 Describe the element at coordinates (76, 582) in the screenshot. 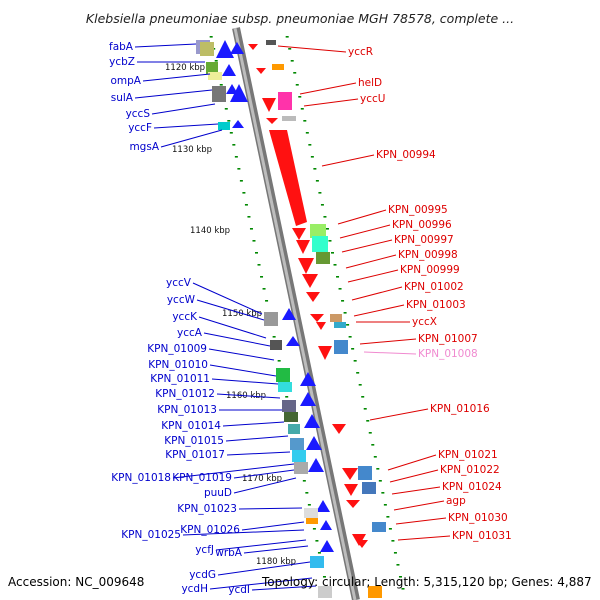

I see `accession-text: Accession: NC_009648` at that location.